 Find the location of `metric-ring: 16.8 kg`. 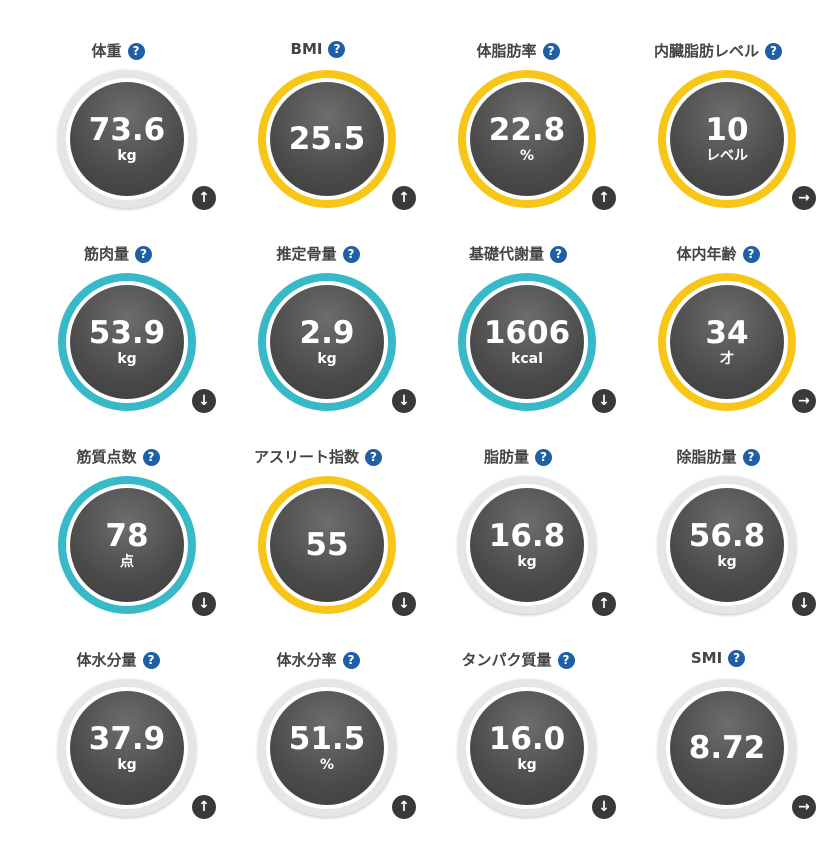

metric-ring: 16.8 kg is located at coordinates (527, 545).